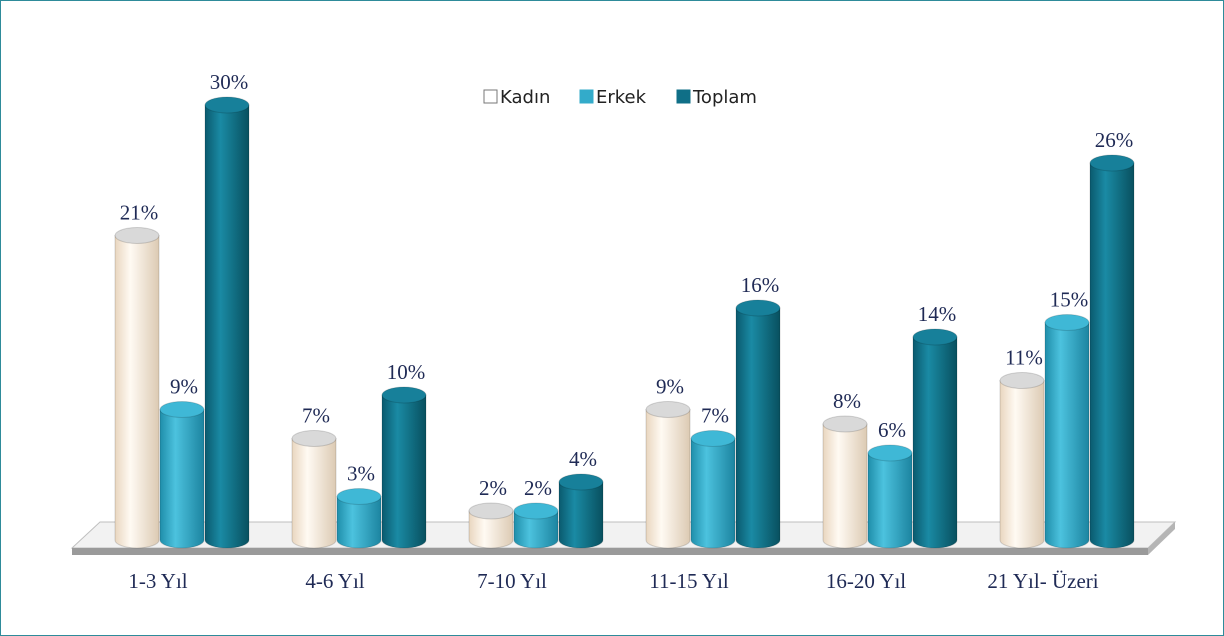 The height and width of the screenshot is (636, 1224). I want to click on x-tick-label: 16-20 Yıl, so click(866, 581).